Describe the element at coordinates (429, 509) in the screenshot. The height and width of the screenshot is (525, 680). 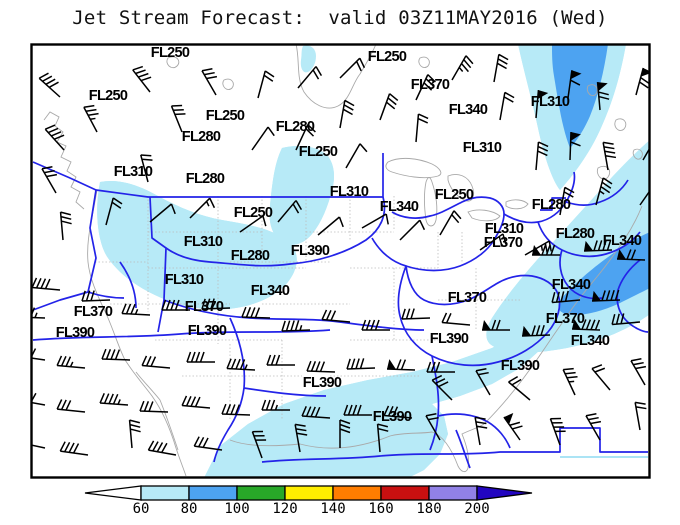
I see `colorbar-tick-label: 180` at that location.